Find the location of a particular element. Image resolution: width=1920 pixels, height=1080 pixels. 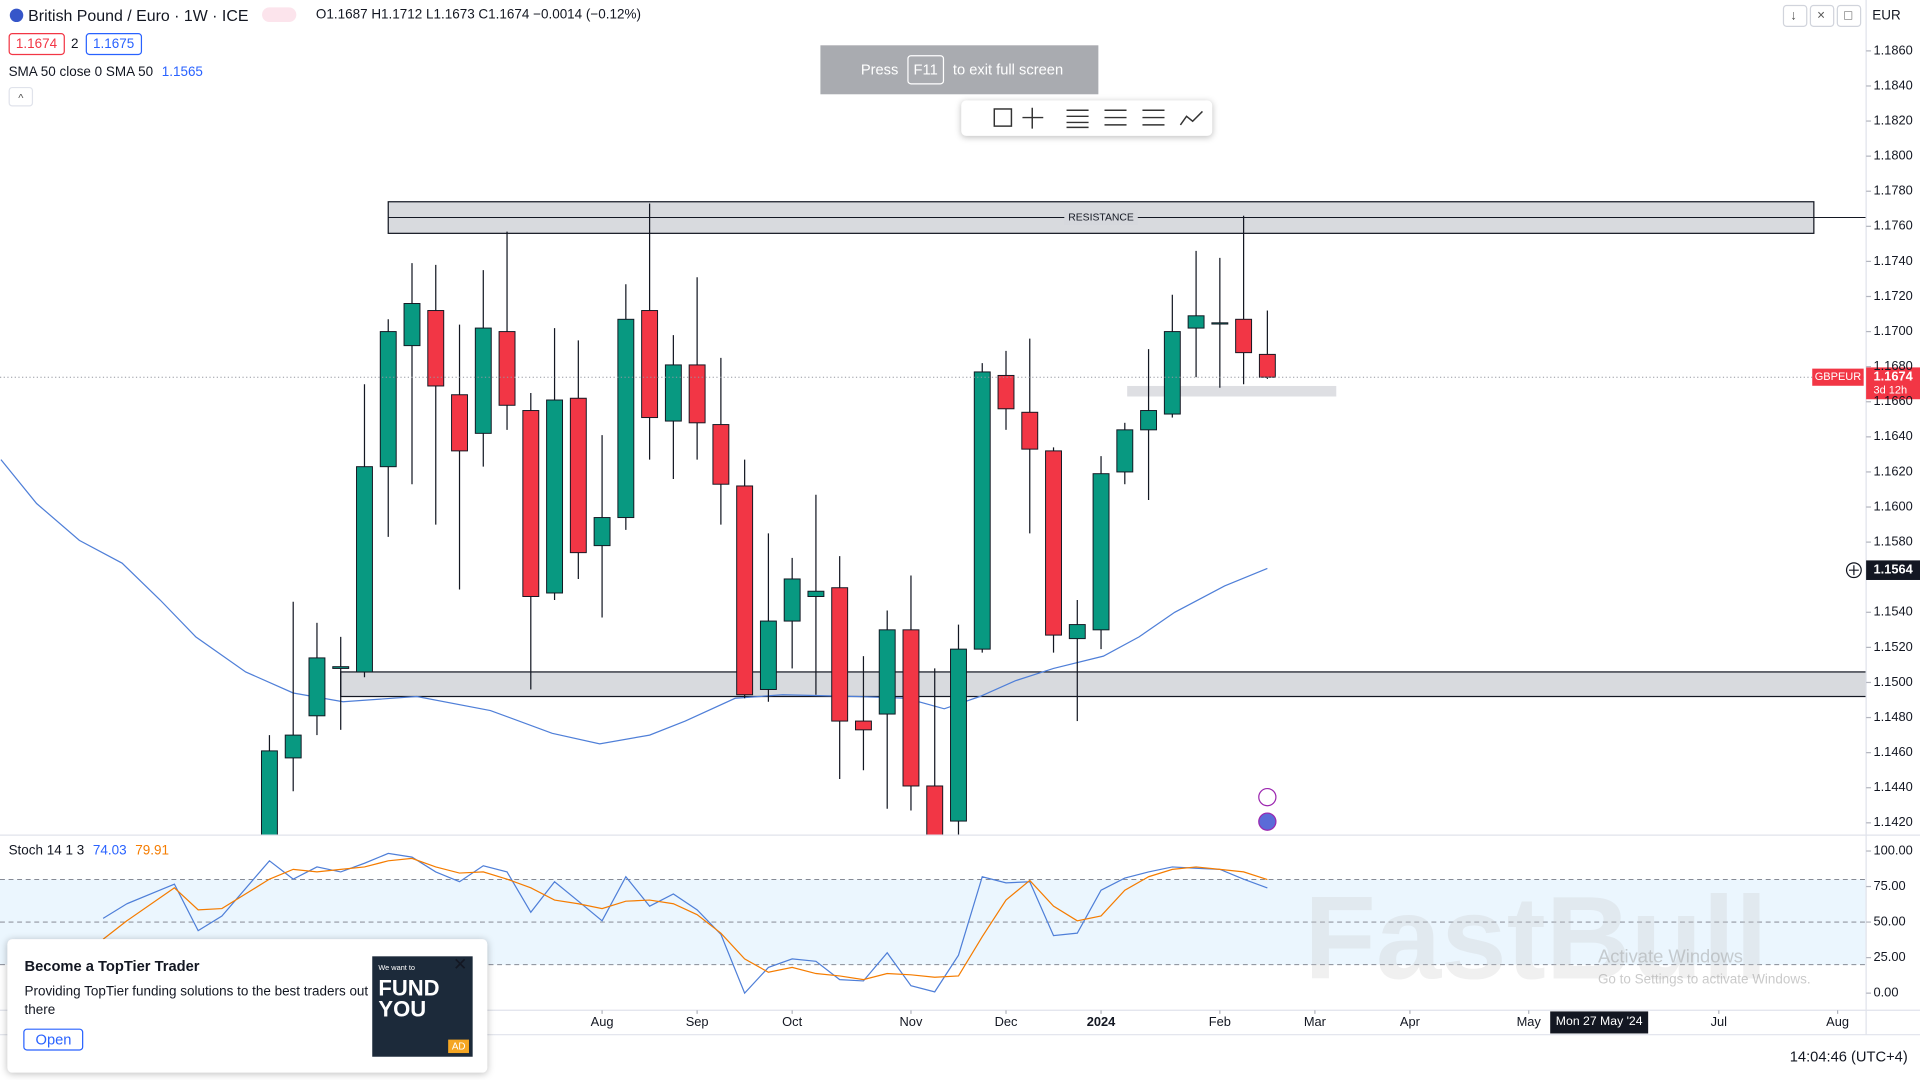

currency: EUR is located at coordinates (1886, 16).